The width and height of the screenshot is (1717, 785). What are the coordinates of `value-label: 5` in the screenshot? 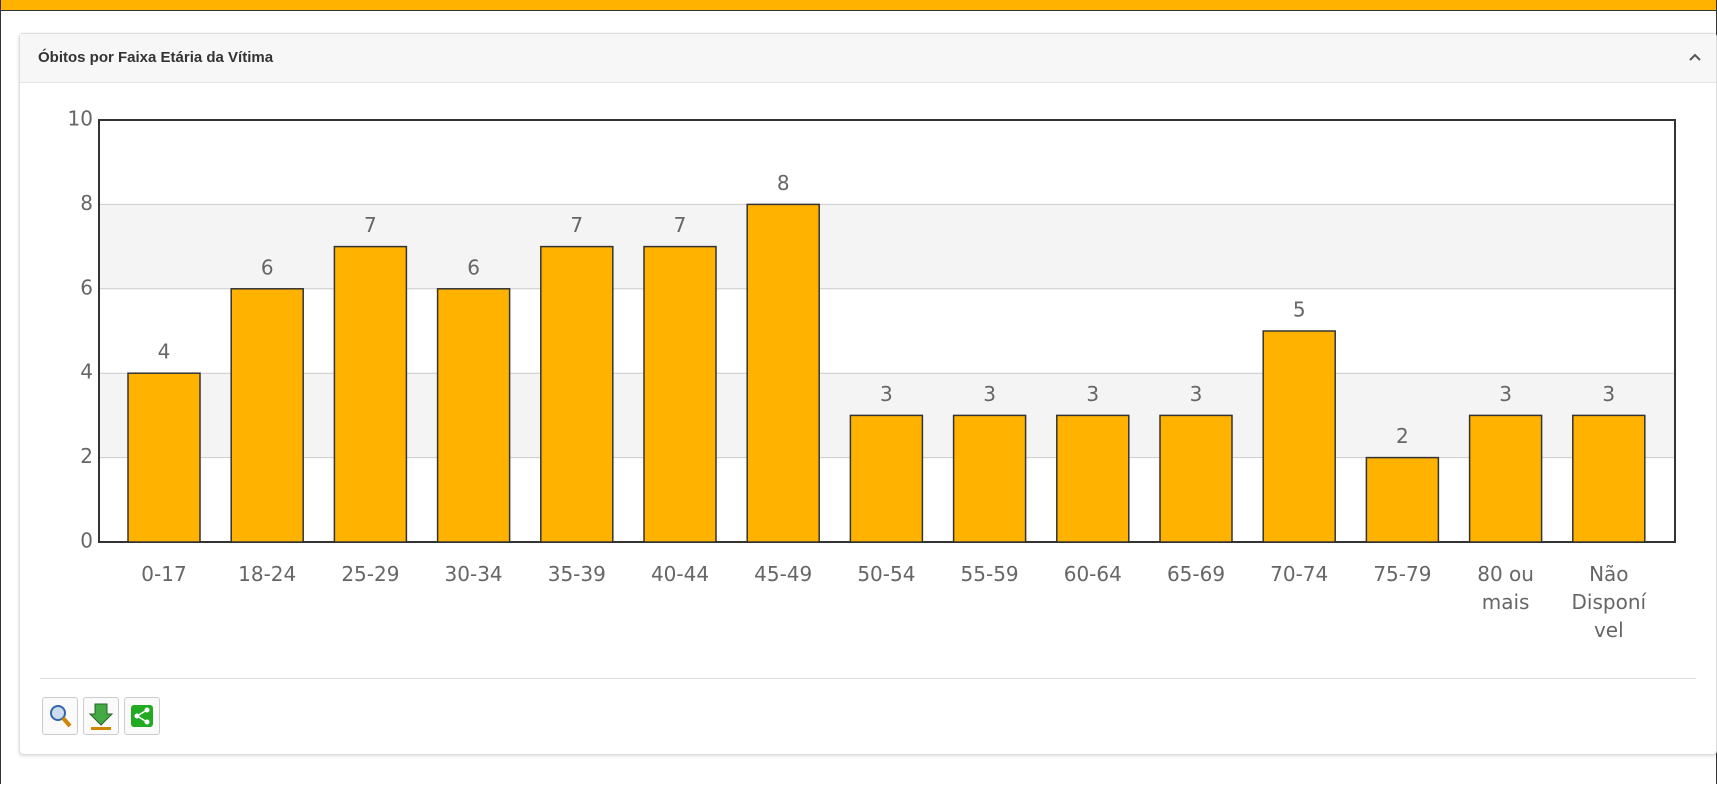 It's located at (1299, 310).